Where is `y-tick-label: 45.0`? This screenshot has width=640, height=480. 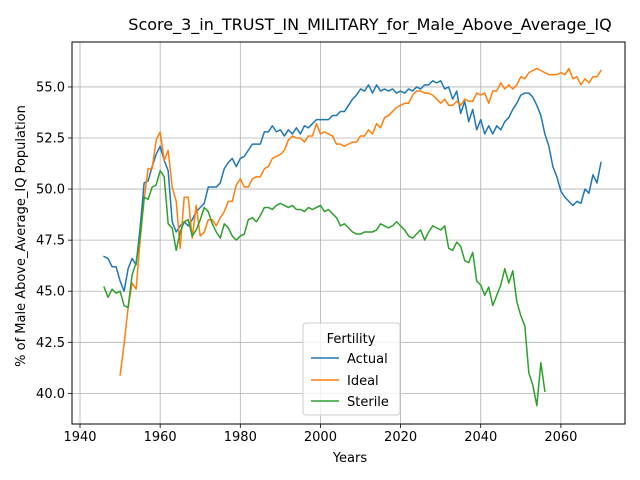 y-tick-label: 45.0 is located at coordinates (50, 292).